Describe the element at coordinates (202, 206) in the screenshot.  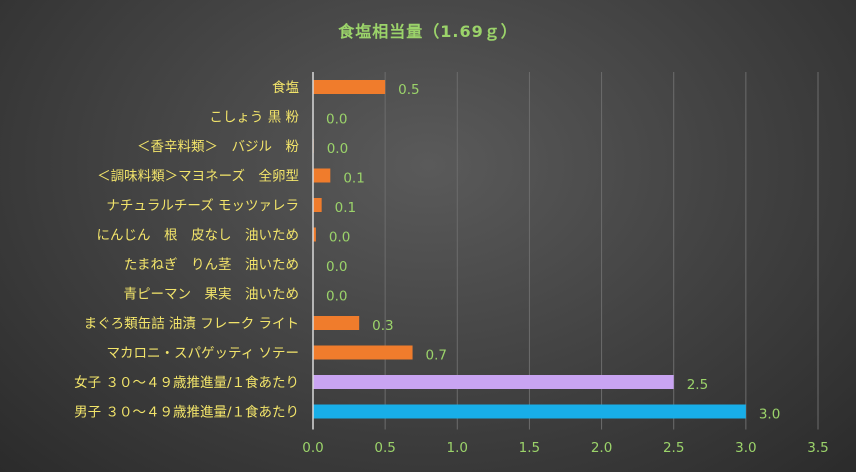
I see `category-label: ナチュラルチーズ モッツァレラ` at that location.